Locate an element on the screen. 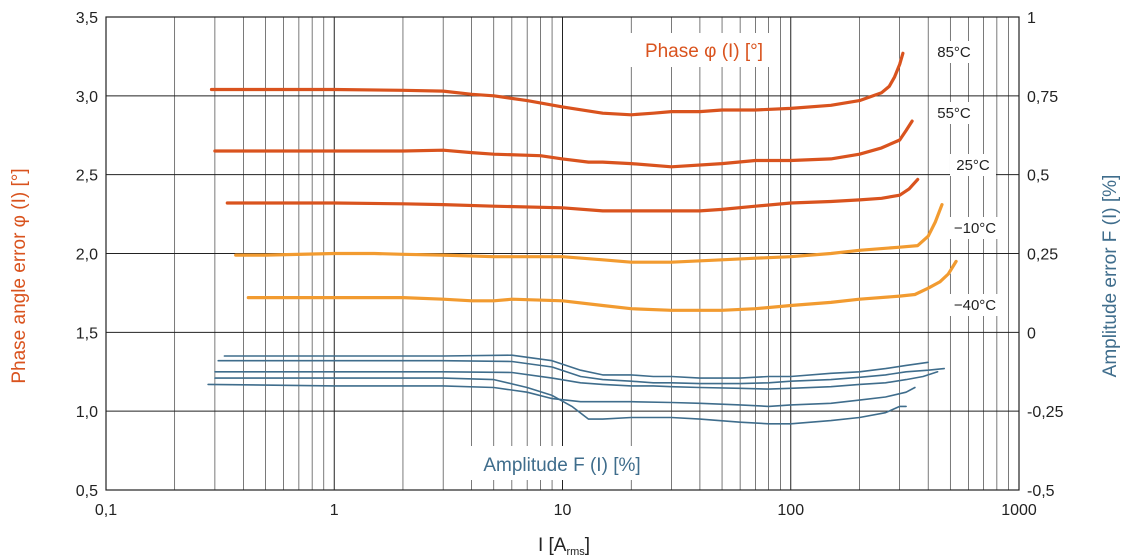  y-axis-right-title: Amplitude error F (I) [%] is located at coordinates (1110, 276).